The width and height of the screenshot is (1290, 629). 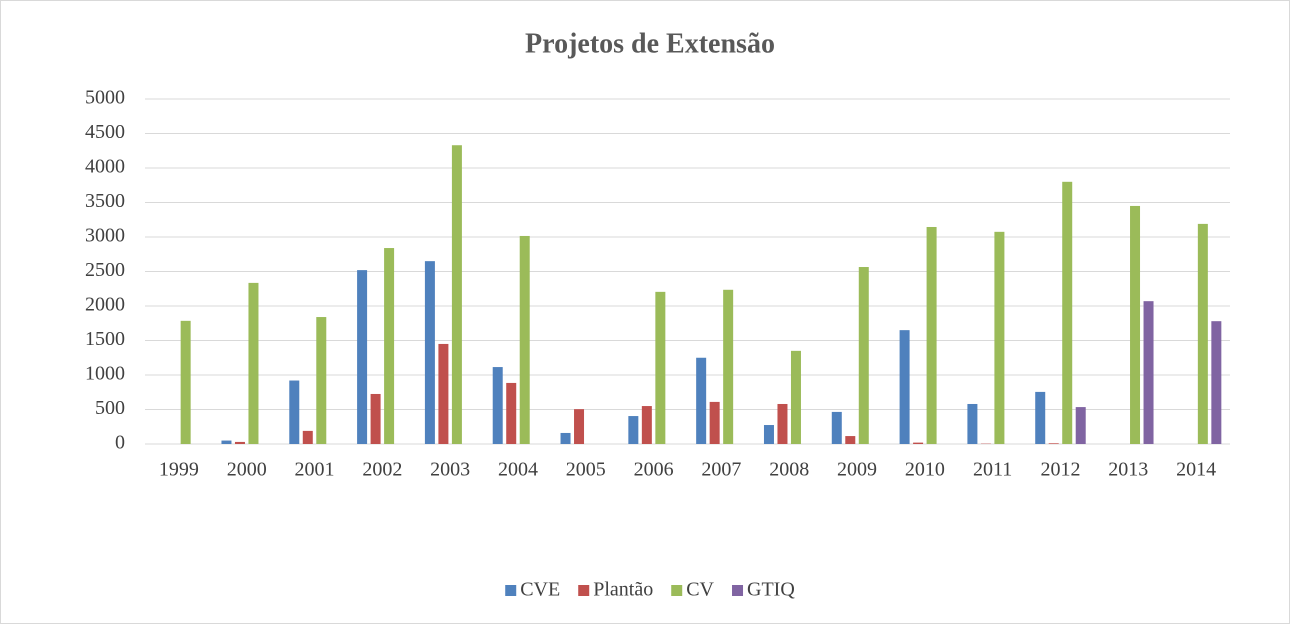 I want to click on x-tick-label: 2014, so click(x=1196, y=470).